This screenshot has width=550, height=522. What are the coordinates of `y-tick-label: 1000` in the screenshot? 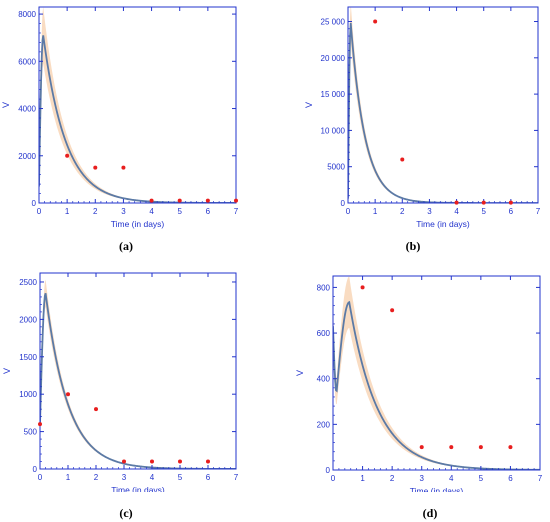 It's located at (28, 394).